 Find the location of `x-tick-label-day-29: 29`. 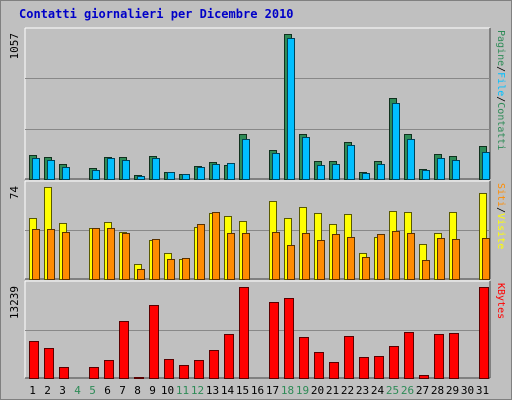

x-tick-label-day-29: 29 is located at coordinates (452, 390).